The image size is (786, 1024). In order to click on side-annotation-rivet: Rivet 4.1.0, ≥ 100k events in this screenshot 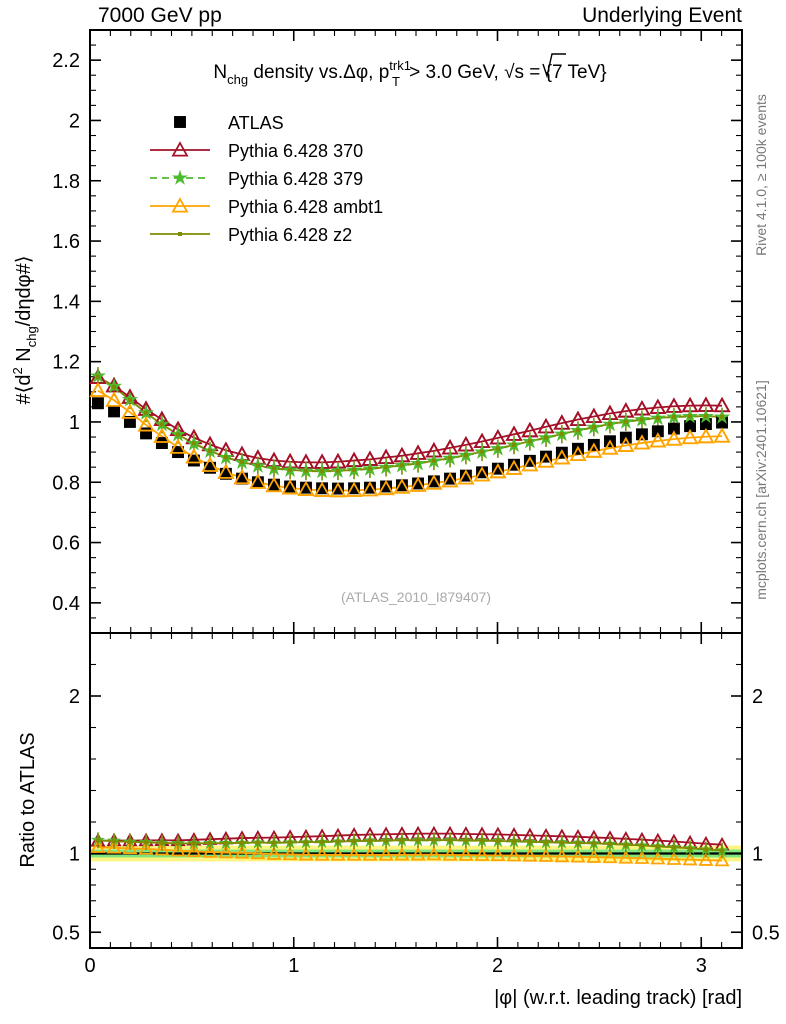, I will do `click(761, 175)`.